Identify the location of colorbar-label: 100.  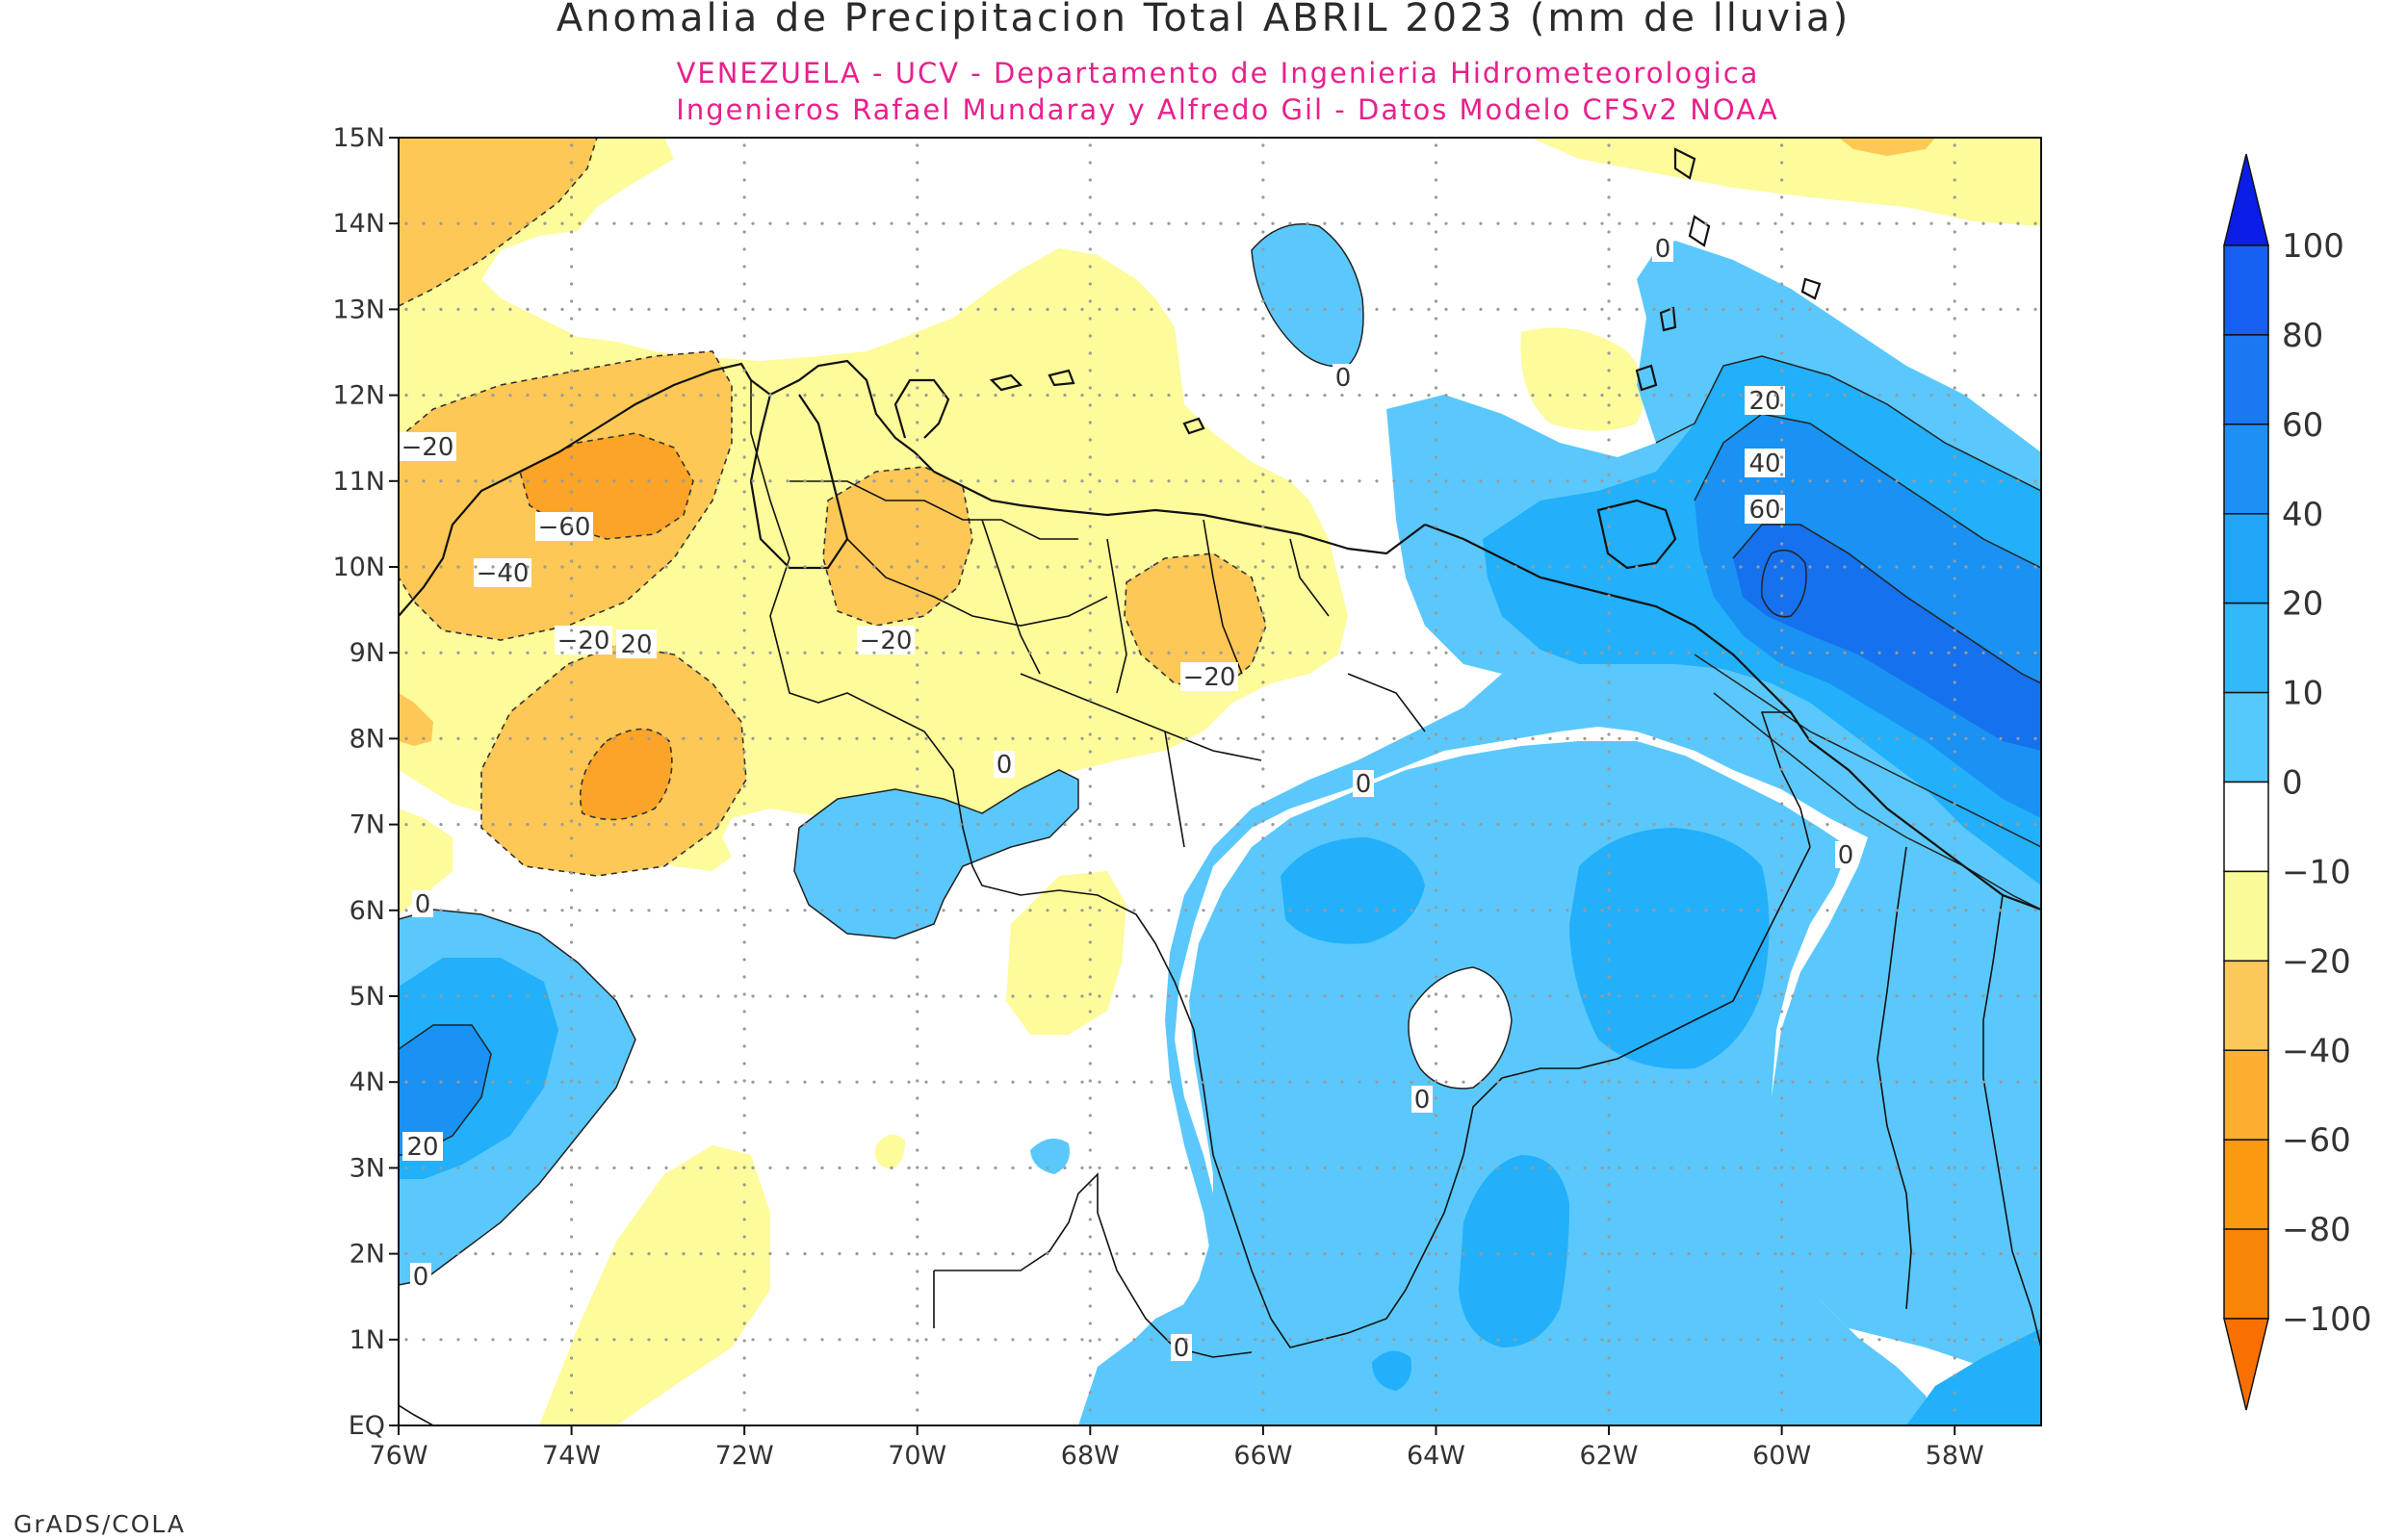
(2313, 246).